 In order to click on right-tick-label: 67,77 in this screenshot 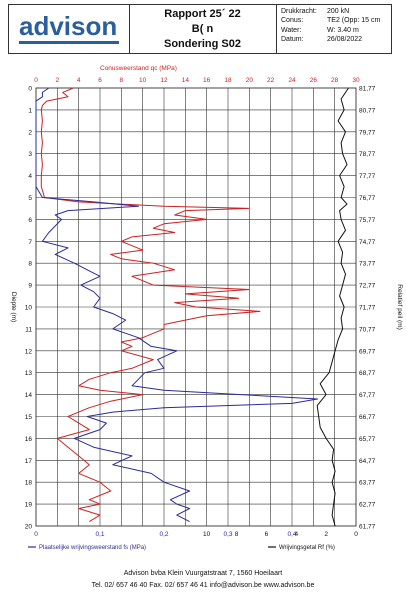, I will do `click(367, 395)`.